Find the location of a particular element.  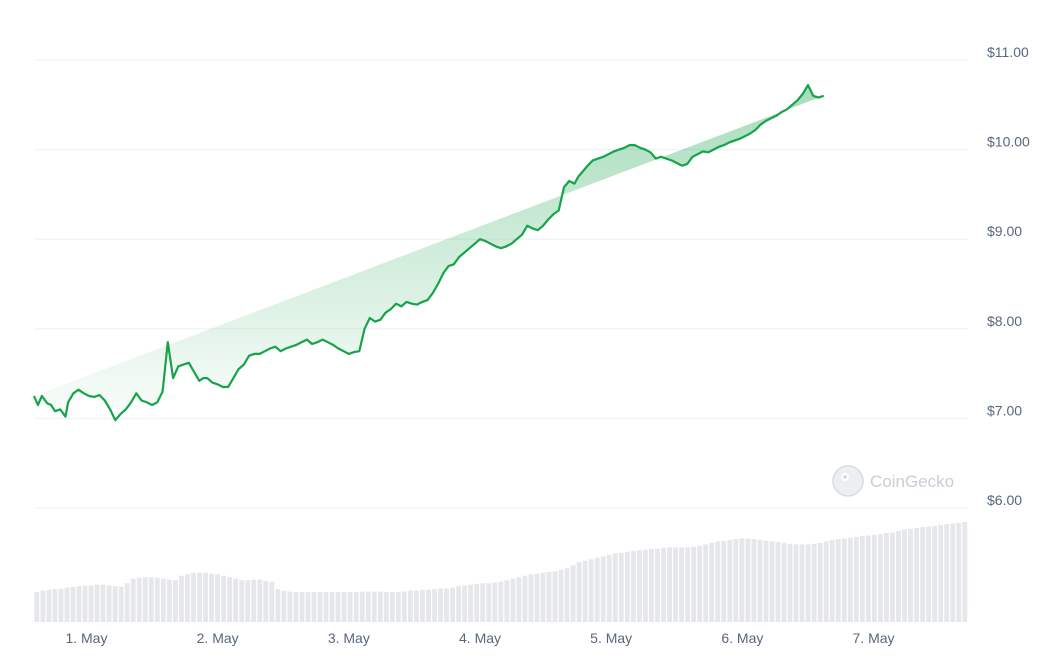

x-tick-label: 1. May is located at coordinates (86, 638).